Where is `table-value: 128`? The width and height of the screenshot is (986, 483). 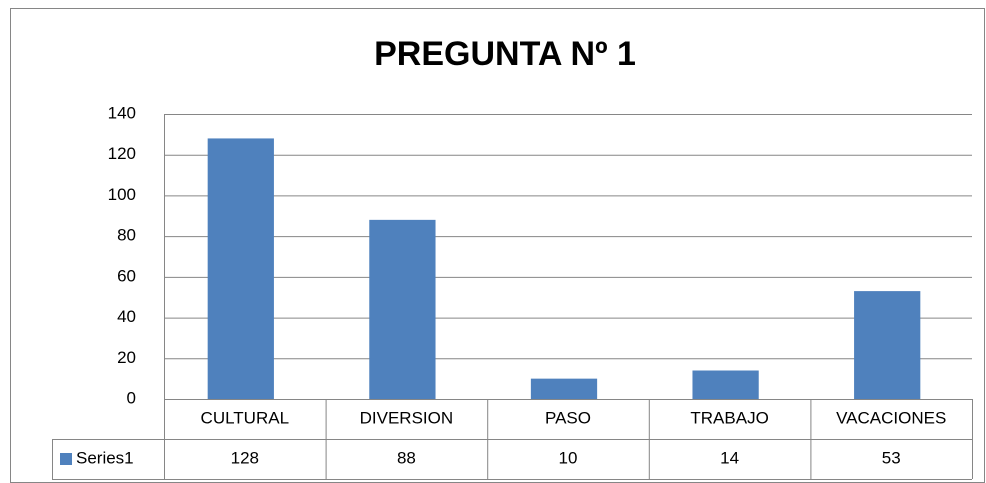
table-value: 128 is located at coordinates (245, 457).